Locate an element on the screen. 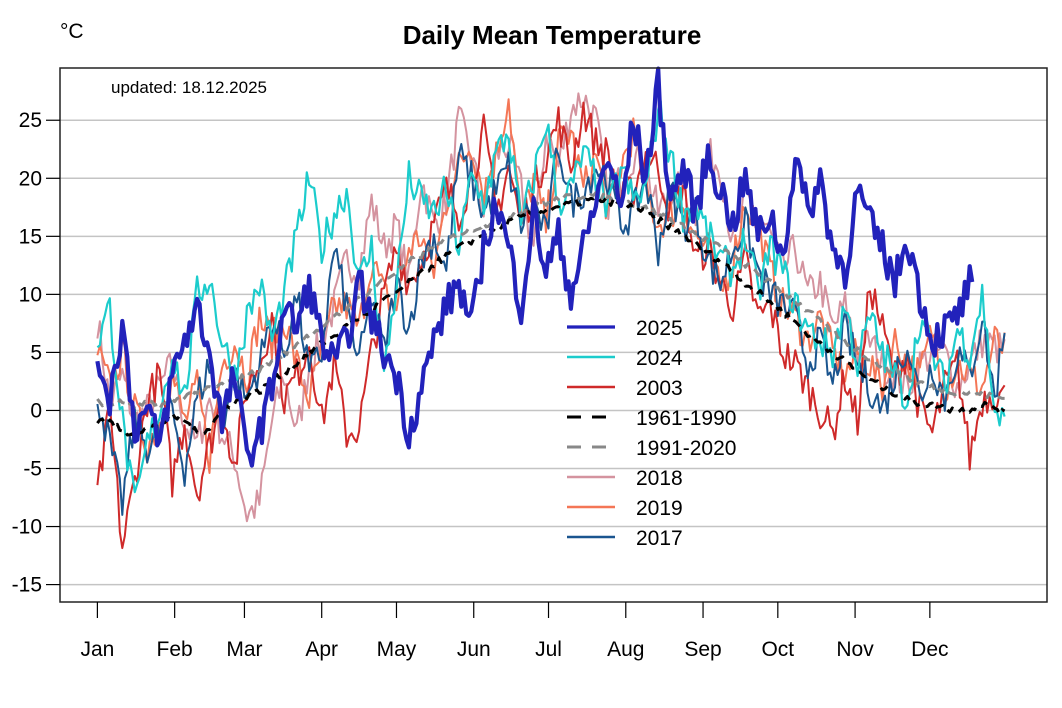  legend-label-2019: 2019 is located at coordinates (659, 508).